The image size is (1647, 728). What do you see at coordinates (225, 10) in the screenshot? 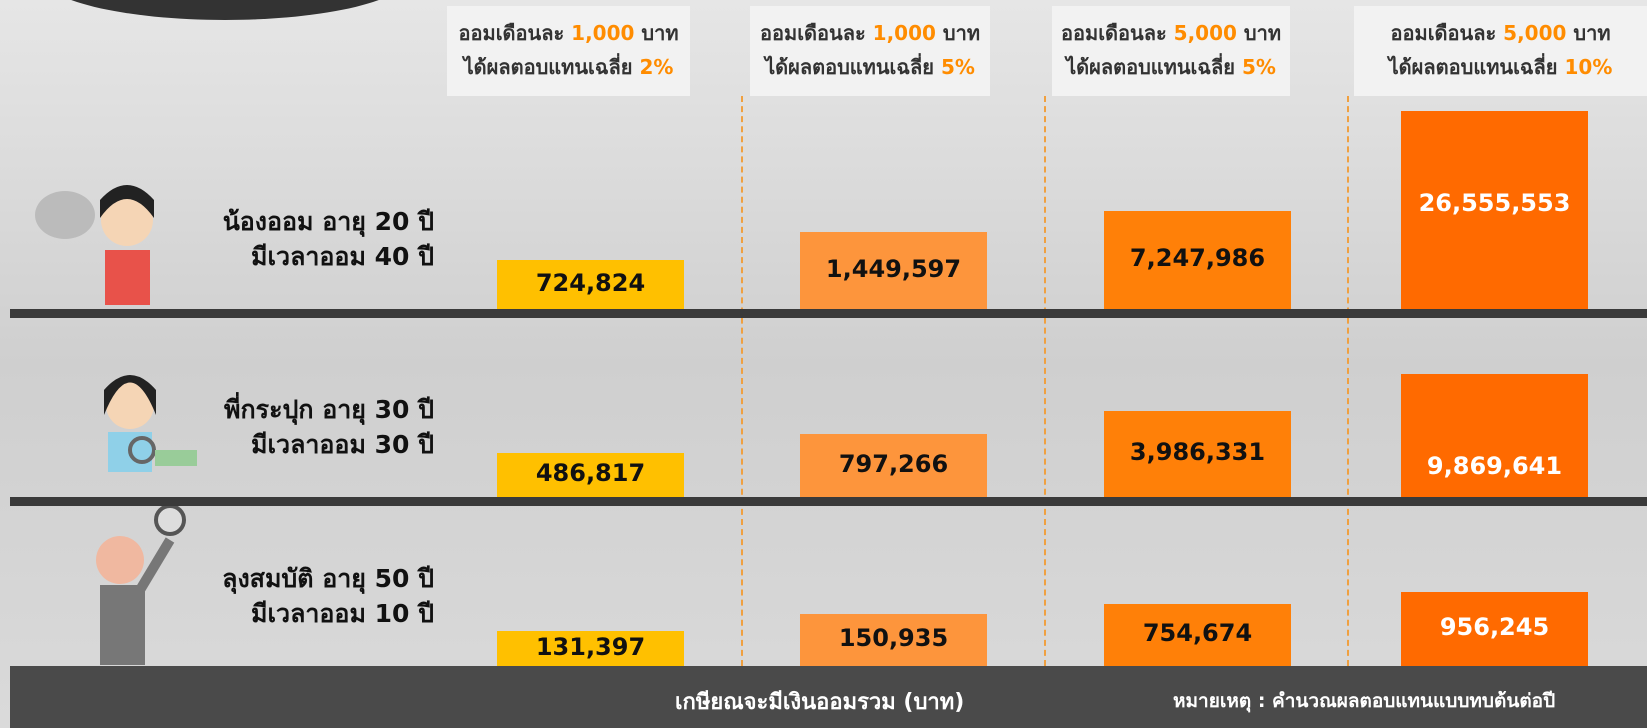
I see `top-shape` at bounding box center [225, 10].